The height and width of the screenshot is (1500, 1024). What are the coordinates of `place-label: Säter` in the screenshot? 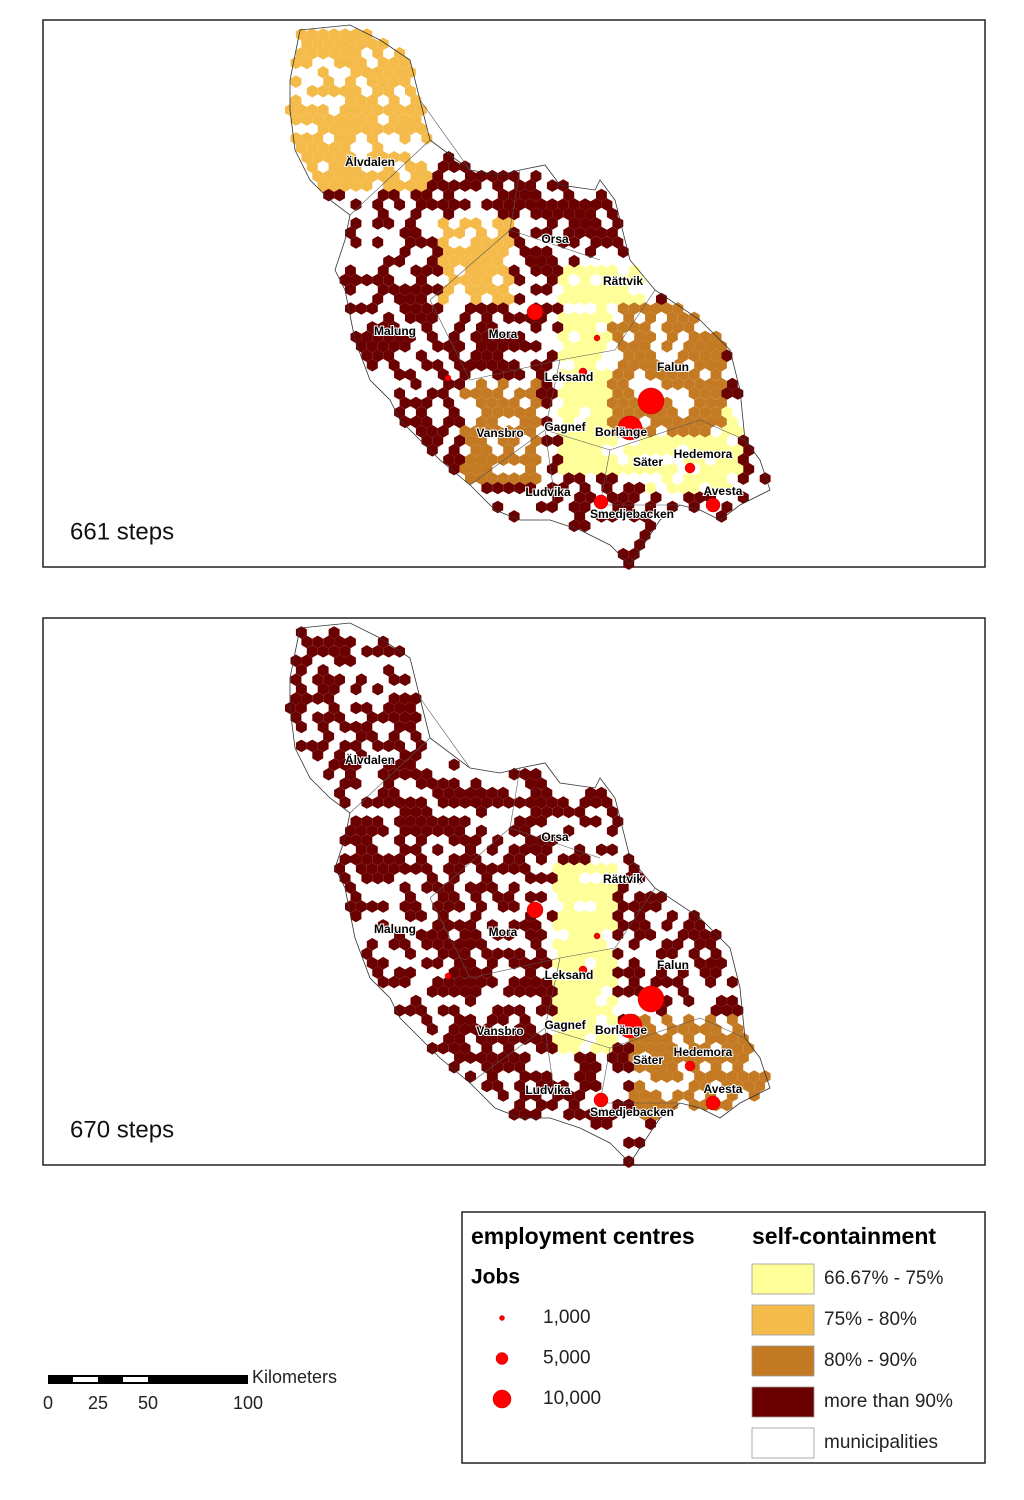 It's located at (648, 462).